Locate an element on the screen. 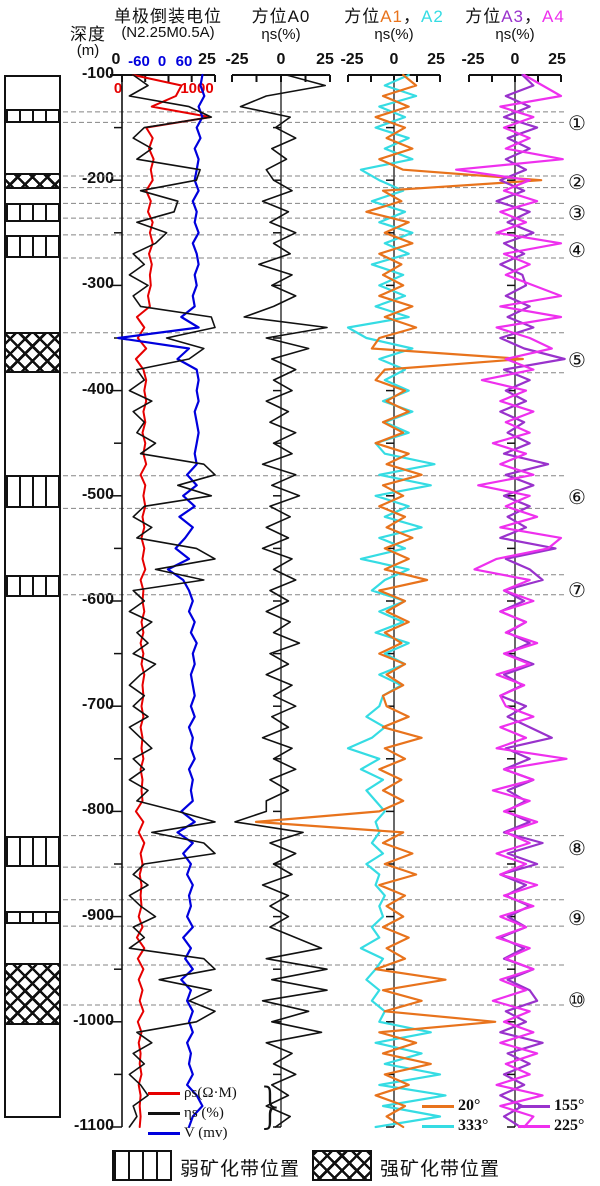 This screenshot has height=1186, width=600. t2-scale-25: 25 is located at coordinates (325, 59).